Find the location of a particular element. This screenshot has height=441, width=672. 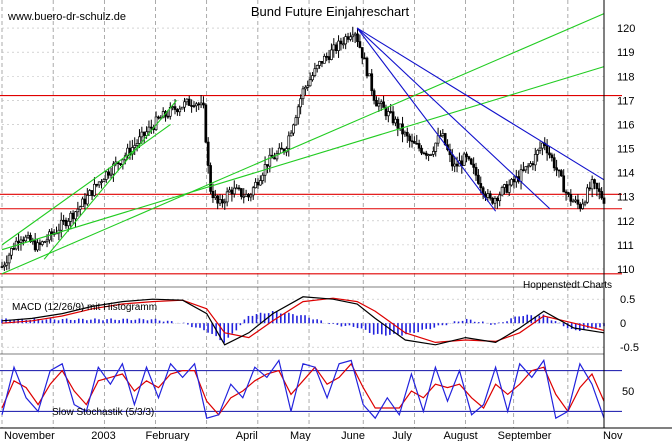

x-tick-label: 2003 is located at coordinates (103, 435).